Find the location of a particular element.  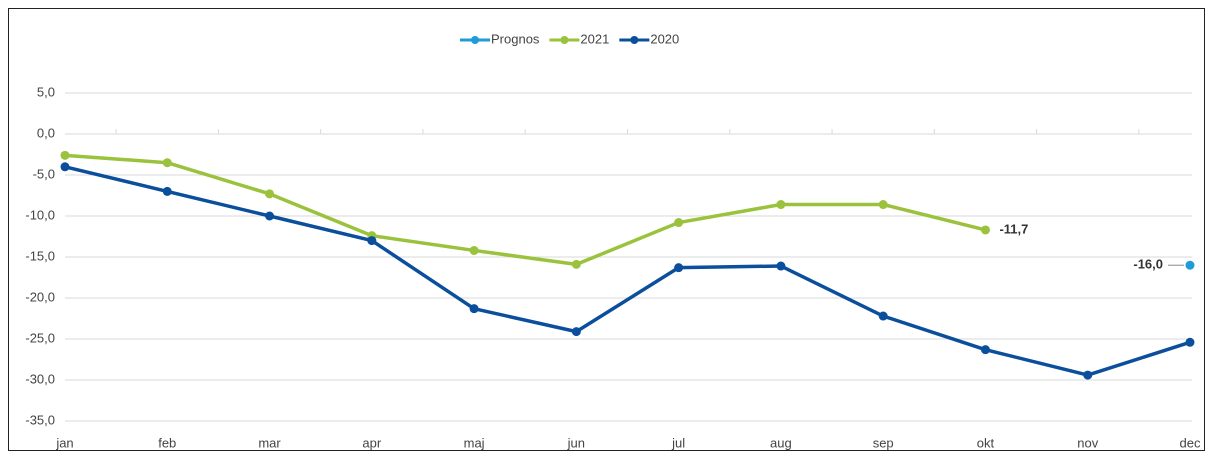

y-tick-label: 0,0 is located at coordinates (46, 132).